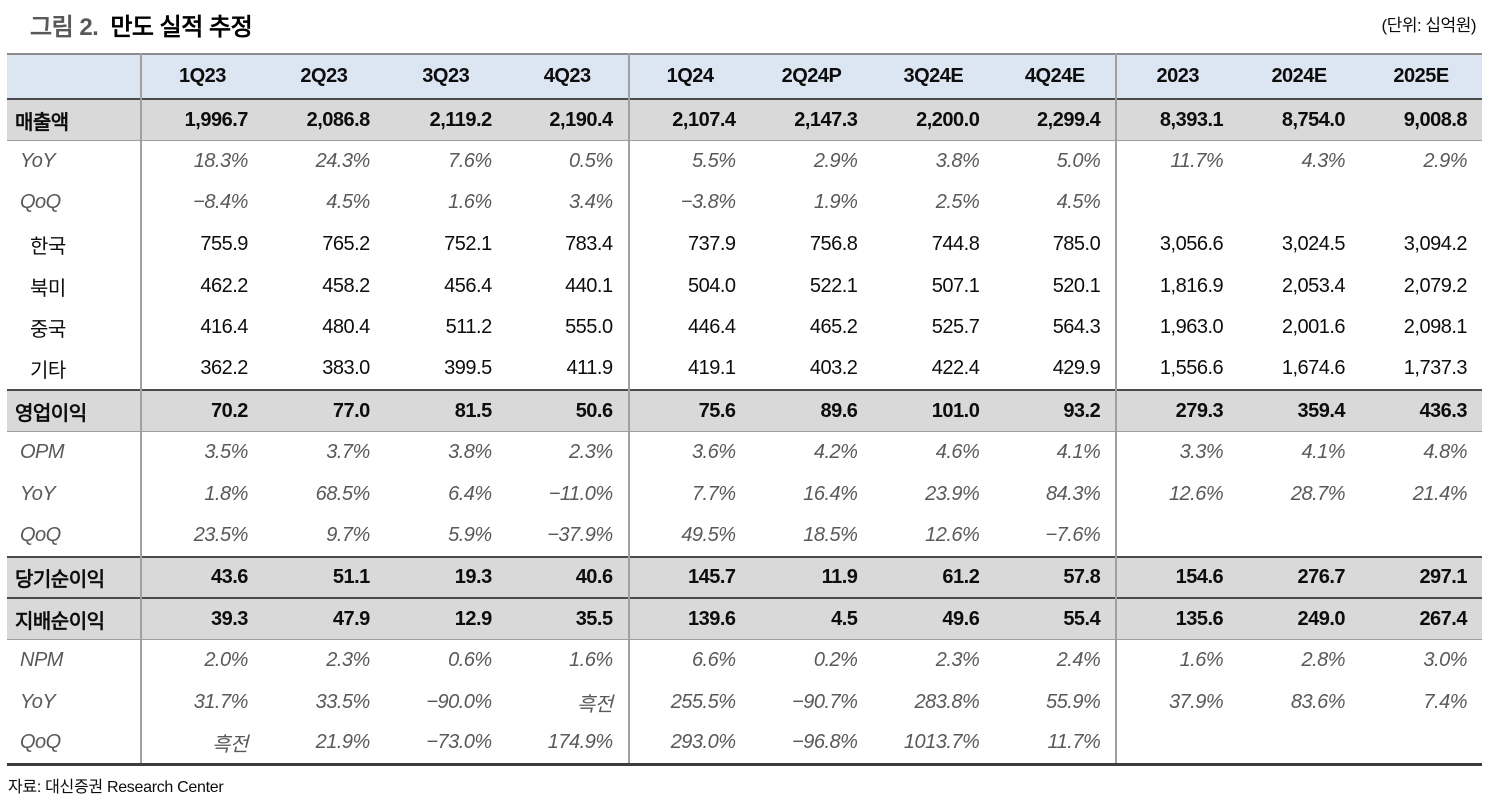  What do you see at coordinates (1313, 327) in the screenshot?
I see `table-cell: 2,001.6` at bounding box center [1313, 327].